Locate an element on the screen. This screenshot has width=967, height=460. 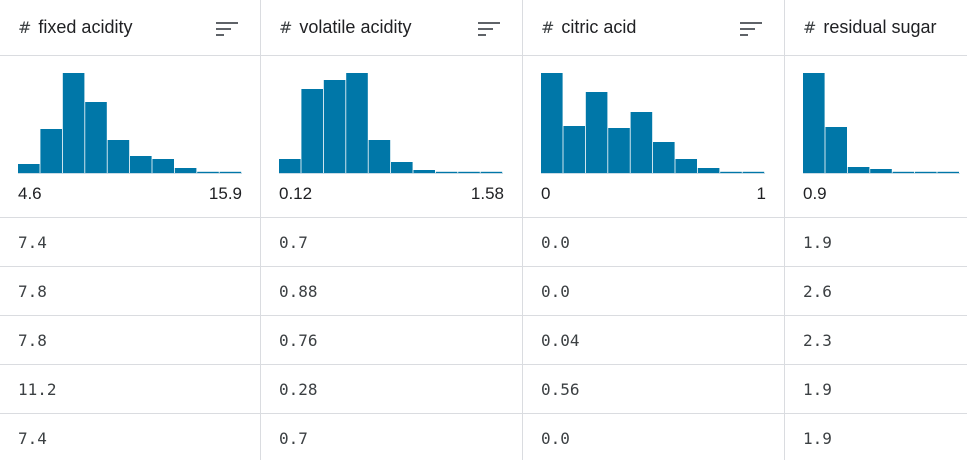
column-header: # citric acid is located at coordinates (653, 28).